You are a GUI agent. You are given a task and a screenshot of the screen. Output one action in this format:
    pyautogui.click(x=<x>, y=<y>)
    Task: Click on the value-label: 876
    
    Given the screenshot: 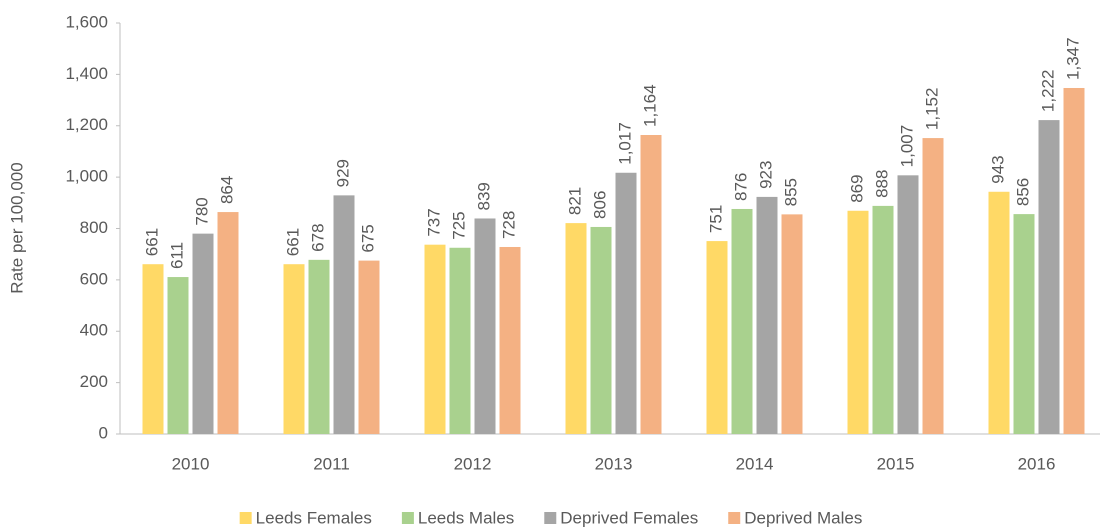 What is the action you would take?
    pyautogui.click(x=740, y=187)
    